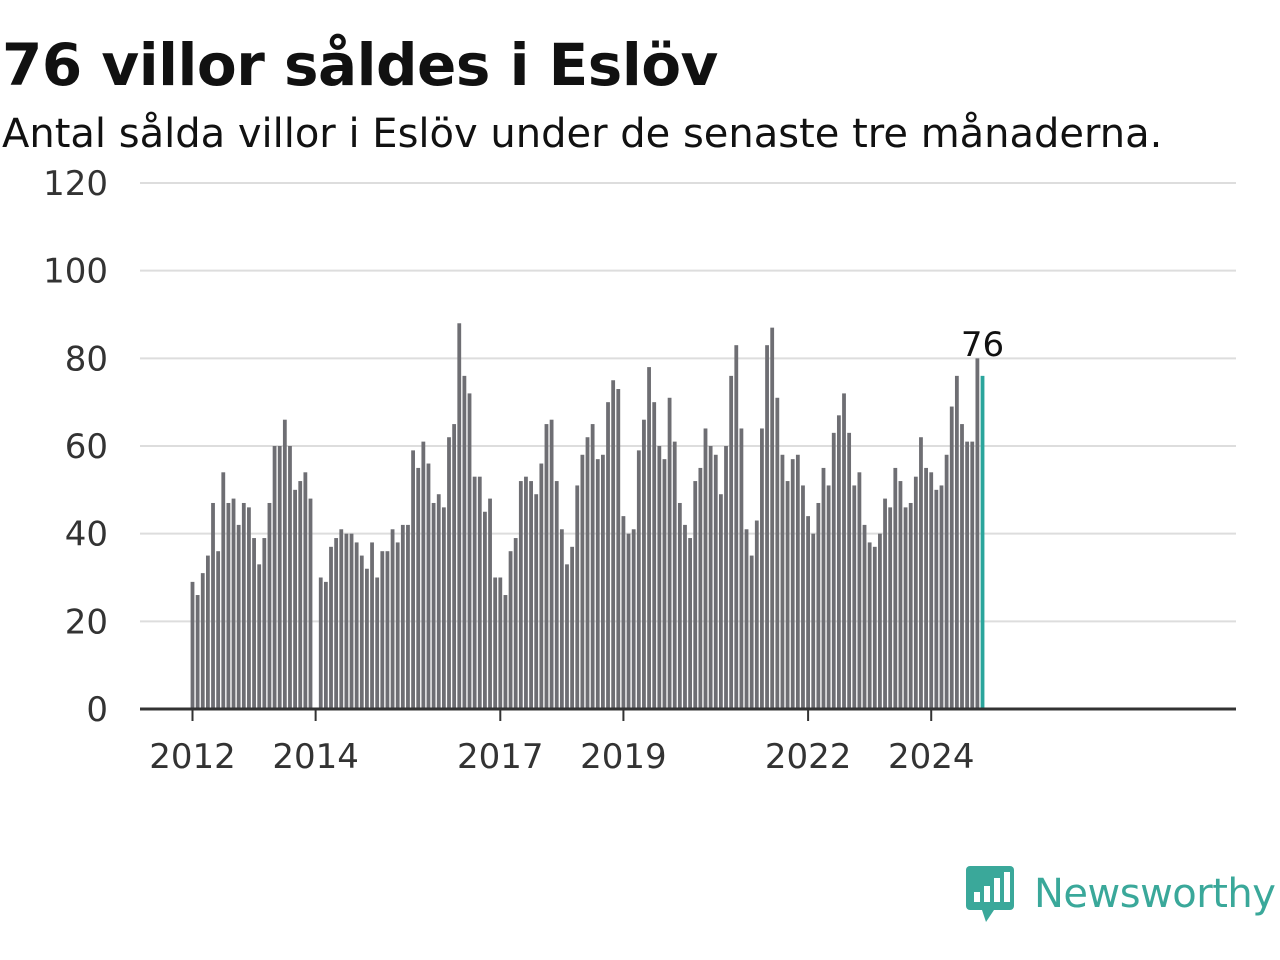 This screenshot has width=1280, height=960. Describe the element at coordinates (990, 894) in the screenshot. I see `newsworthy-logo-icon` at that location.